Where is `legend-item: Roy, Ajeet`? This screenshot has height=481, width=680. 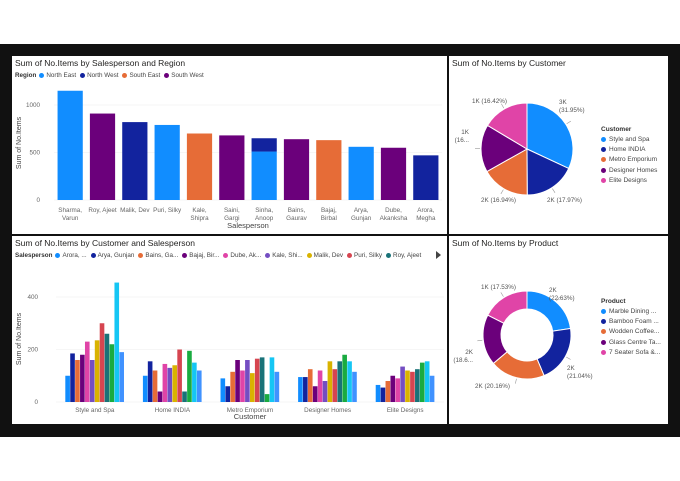
legend-item: Roy, Ajeet is located at coordinates (403, 255).